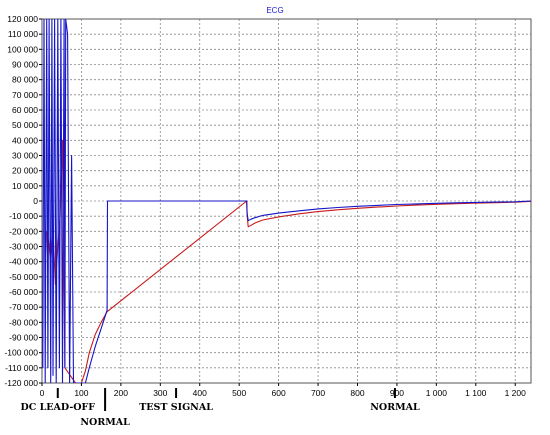 The height and width of the screenshot is (435, 550). Describe the element at coordinates (35, 201) in the screenshot. I see `y-tick-label: 0` at that location.